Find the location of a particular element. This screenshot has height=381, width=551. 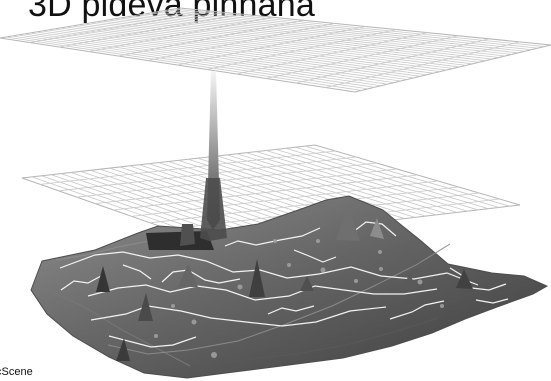

page-title: 3D pideva pinnana is located at coordinates (171, 12).